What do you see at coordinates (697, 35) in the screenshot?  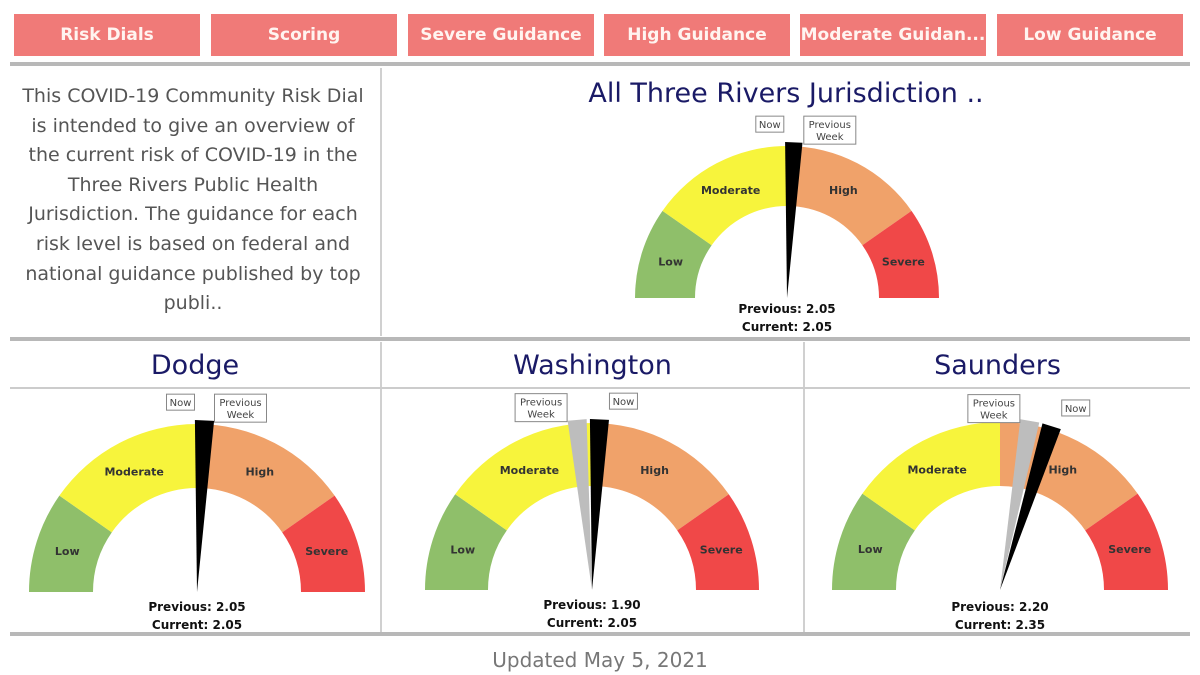 I see `nav-high-guidance-button: High Guidance` at bounding box center [697, 35].